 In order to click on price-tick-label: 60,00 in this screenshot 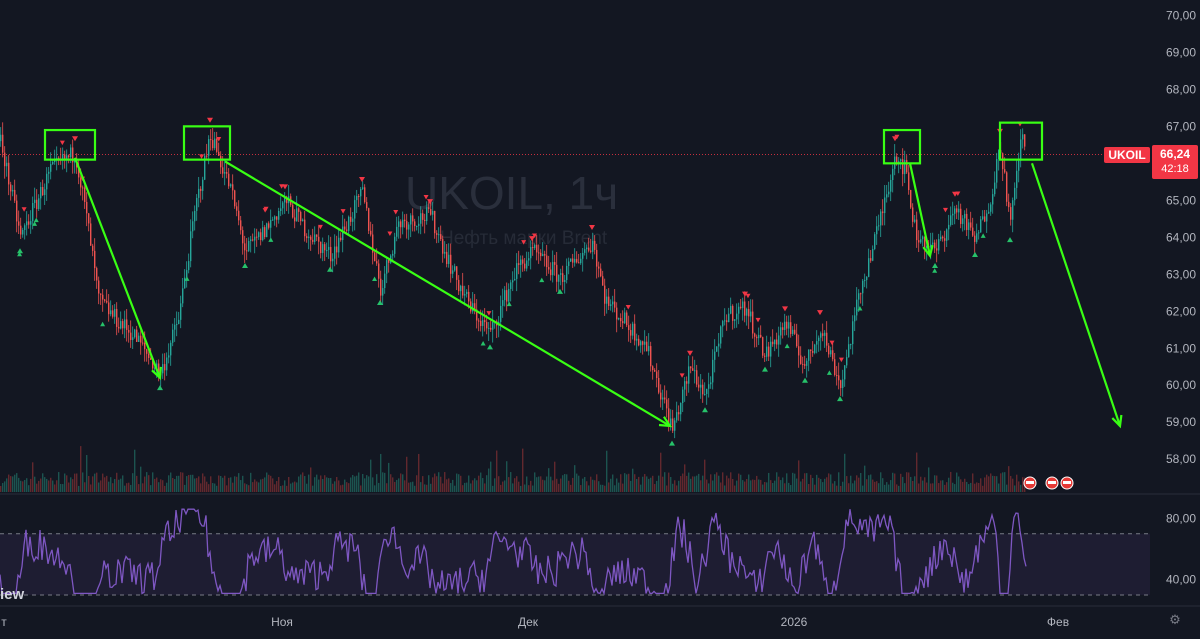, I will do `click(1181, 385)`.